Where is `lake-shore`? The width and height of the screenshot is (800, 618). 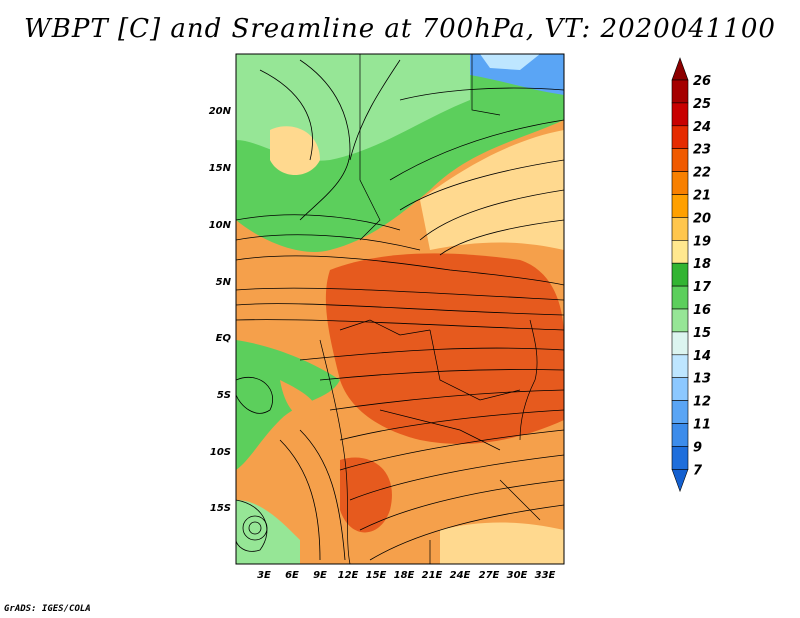 lake-shore is located at coordinates (528, 380).